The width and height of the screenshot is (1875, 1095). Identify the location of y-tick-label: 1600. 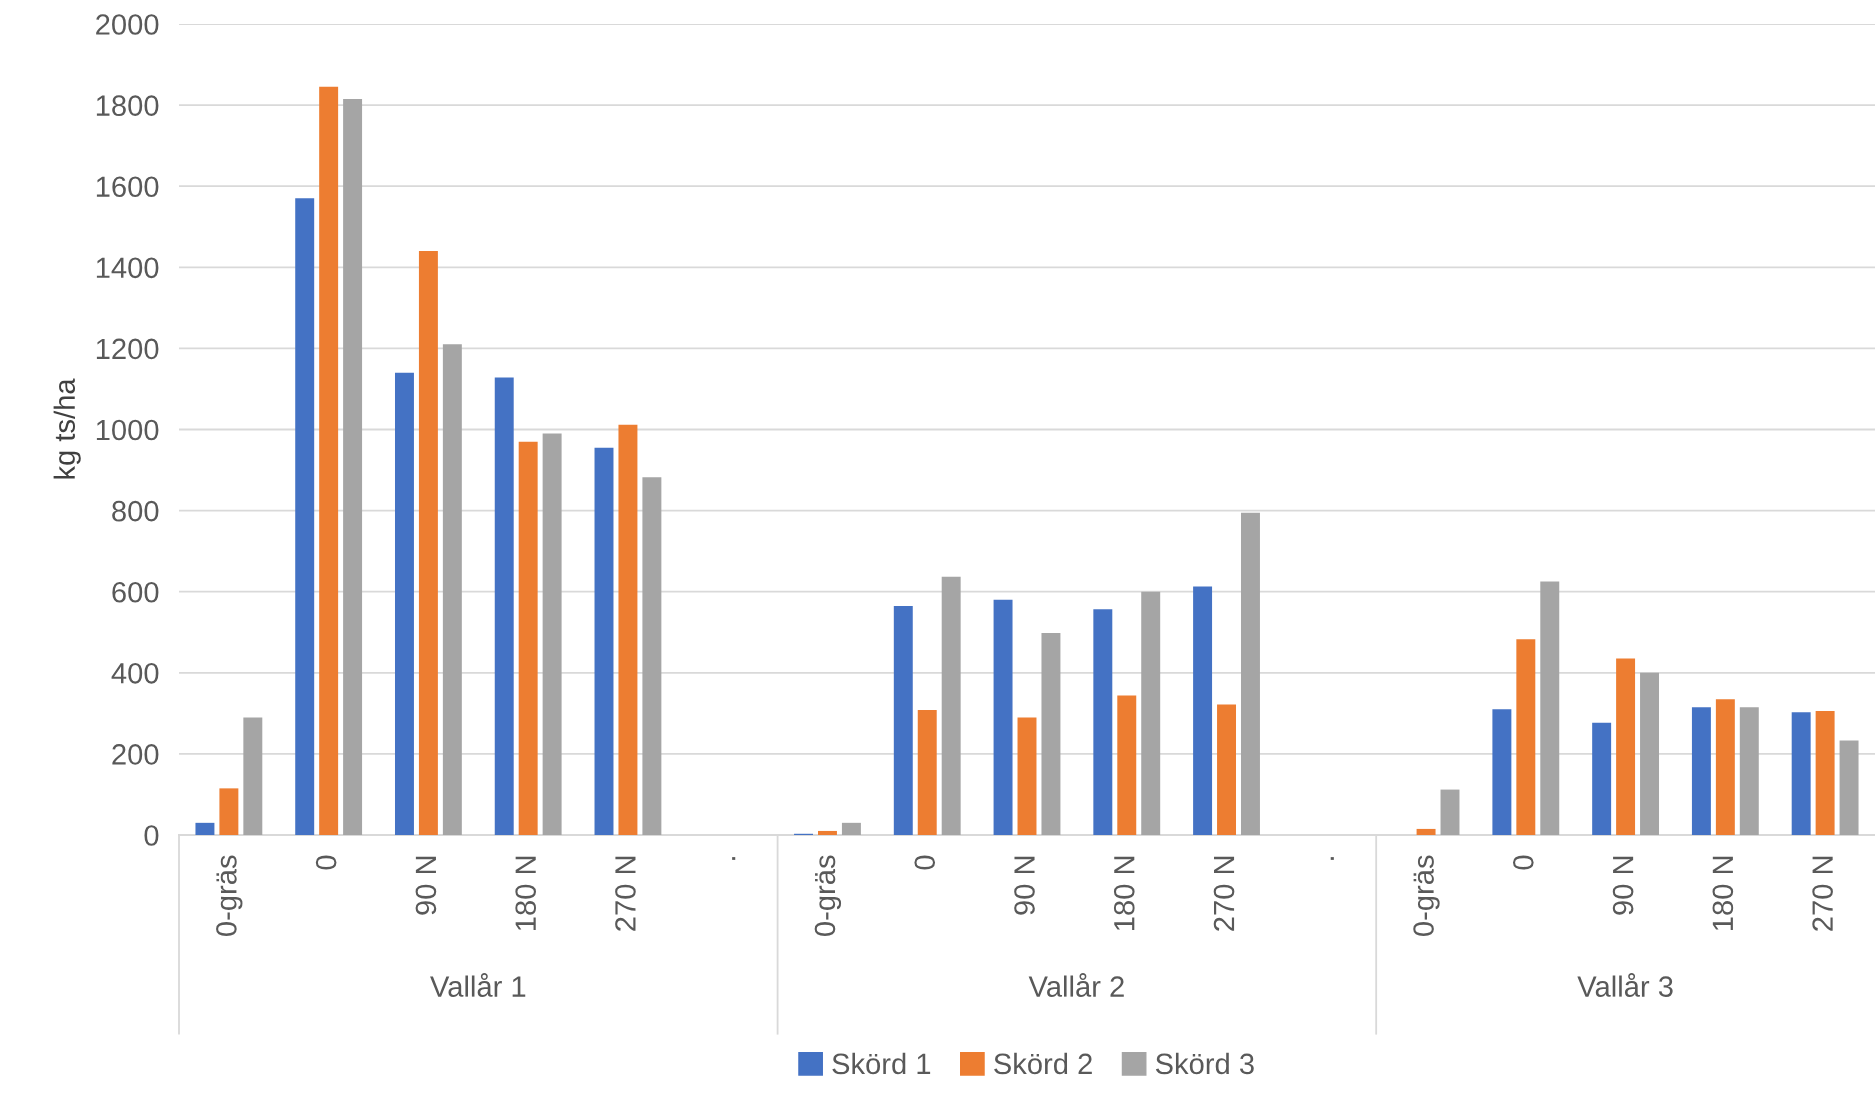
(127, 187).